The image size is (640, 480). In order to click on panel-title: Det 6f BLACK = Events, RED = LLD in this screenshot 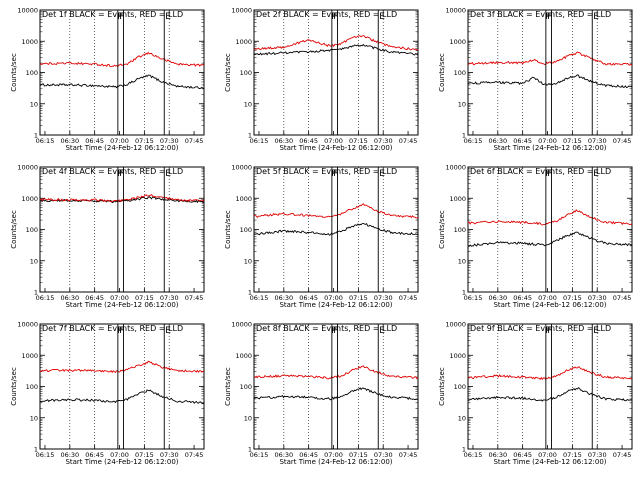, I will do `click(540, 171)`.